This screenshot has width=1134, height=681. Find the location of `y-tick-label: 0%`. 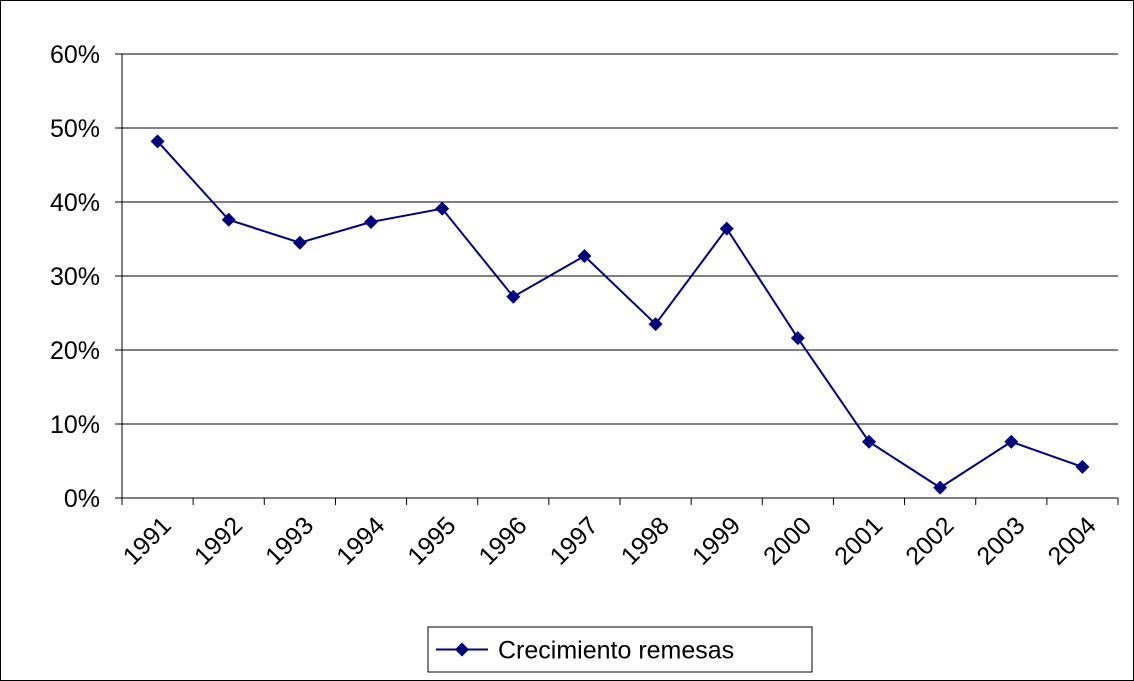

y-tick-label: 0% is located at coordinates (82, 499).